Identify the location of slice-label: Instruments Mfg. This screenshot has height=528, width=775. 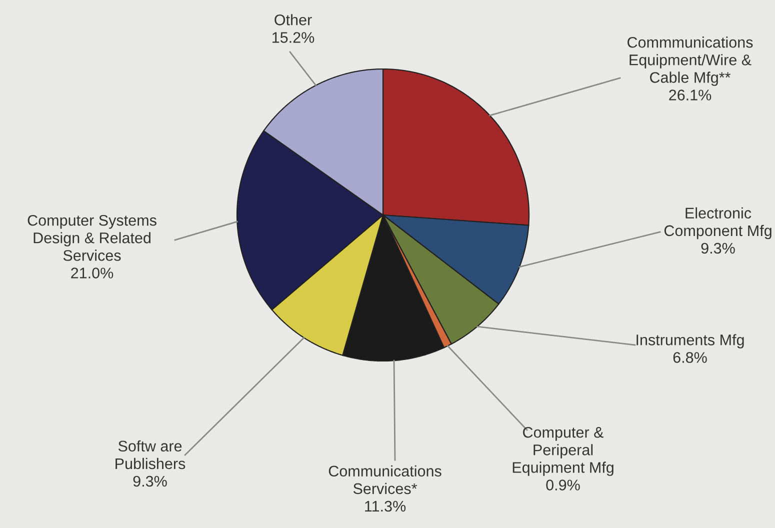
(690, 341).